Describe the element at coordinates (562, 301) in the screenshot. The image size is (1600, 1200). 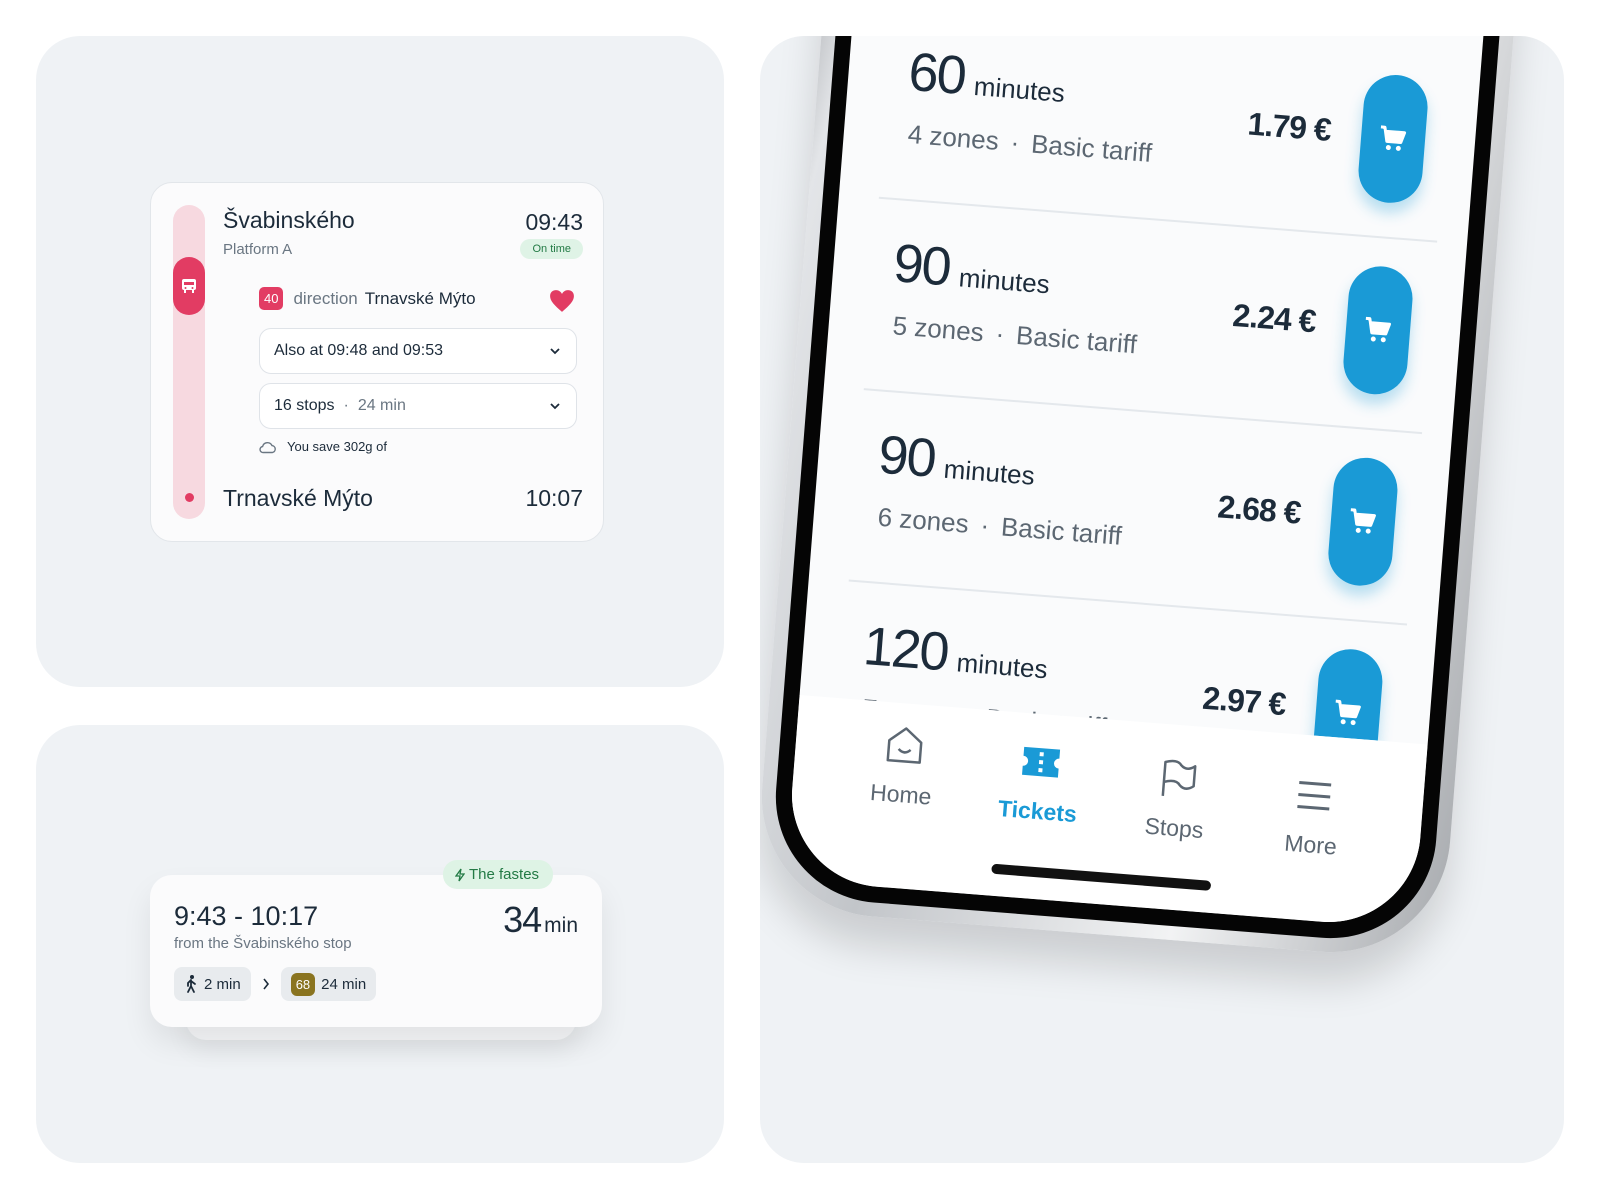
I see `favorite-button` at that location.